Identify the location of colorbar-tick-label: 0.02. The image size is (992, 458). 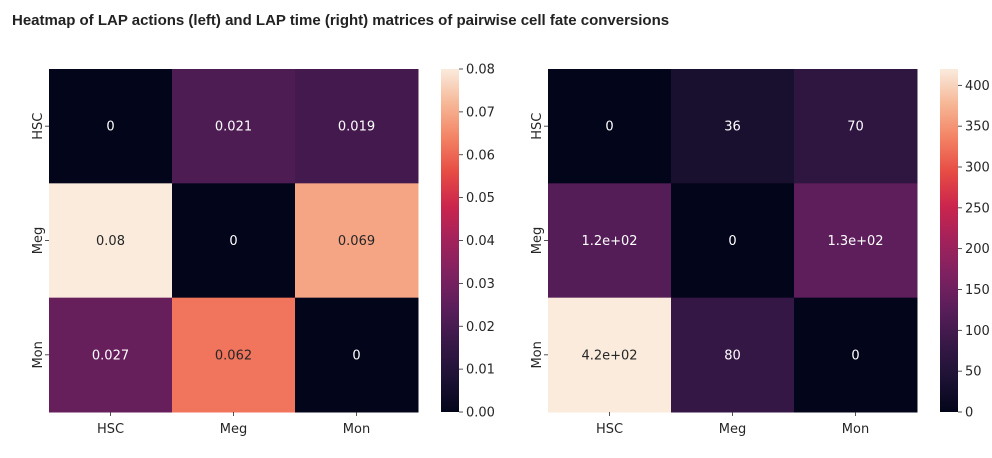
(480, 327).